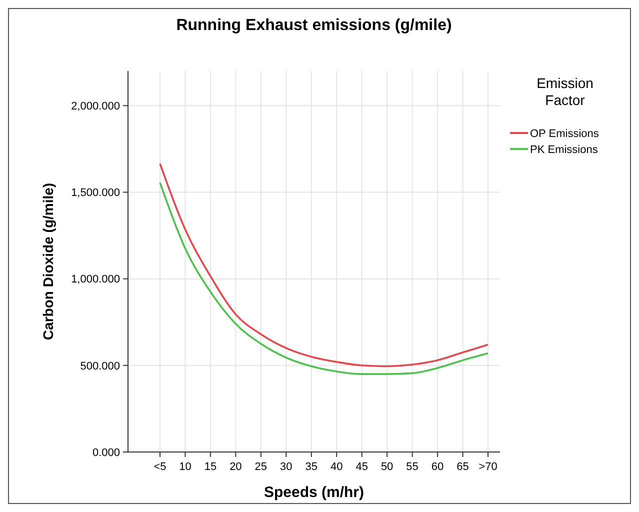  I want to click on y-axis-title: Carbon Dioxide (g/mile), so click(48, 261).